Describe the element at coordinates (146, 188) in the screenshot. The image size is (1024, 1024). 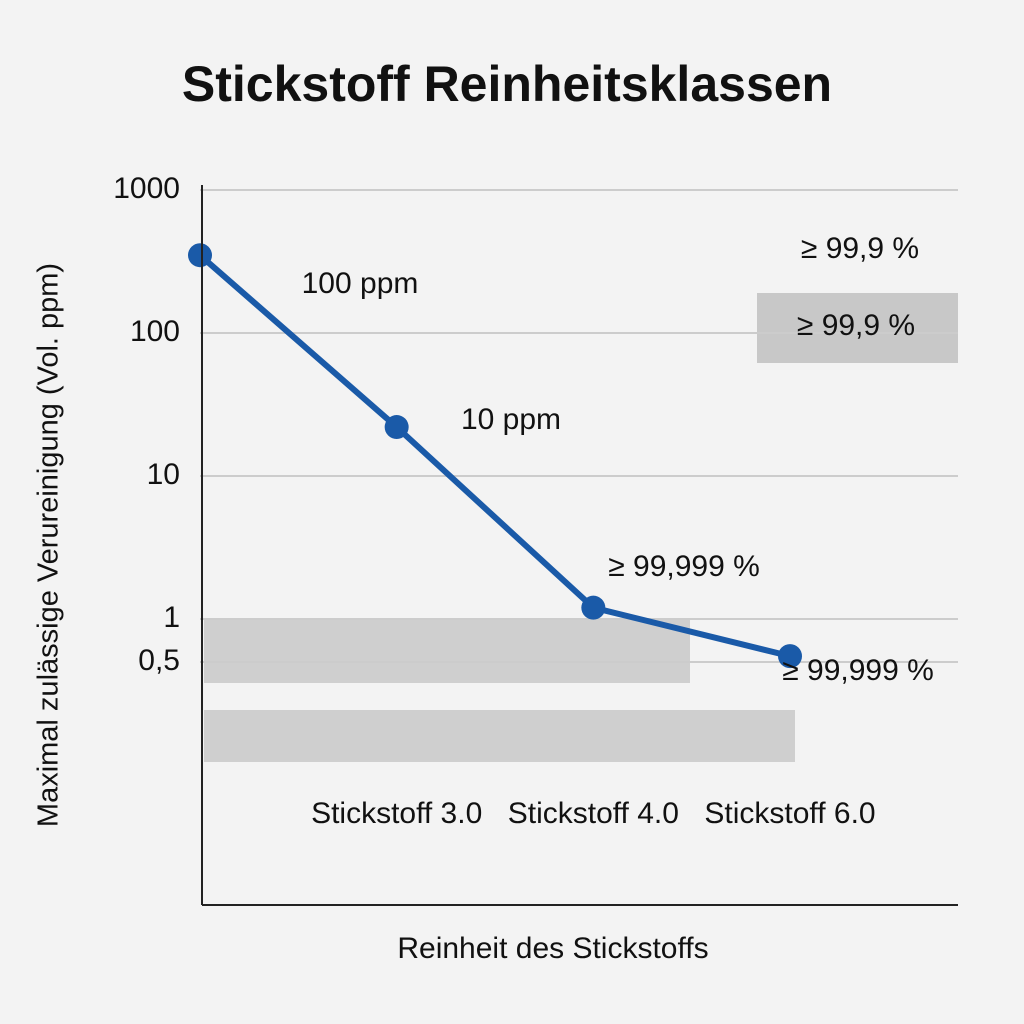
I see `y-tick-label: 1000` at that location.